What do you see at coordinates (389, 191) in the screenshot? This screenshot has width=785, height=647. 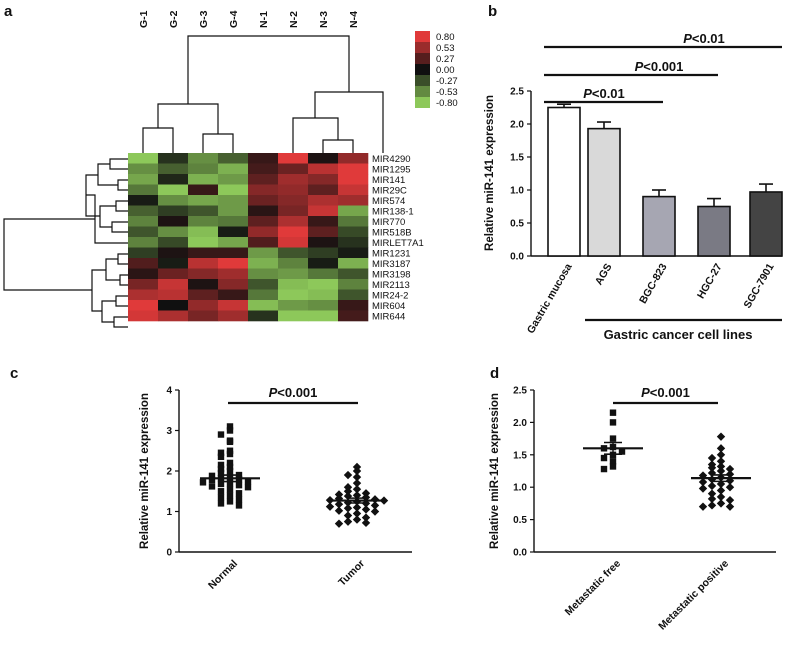 I see `heatmap-row-label: MIR29C` at bounding box center [389, 191].